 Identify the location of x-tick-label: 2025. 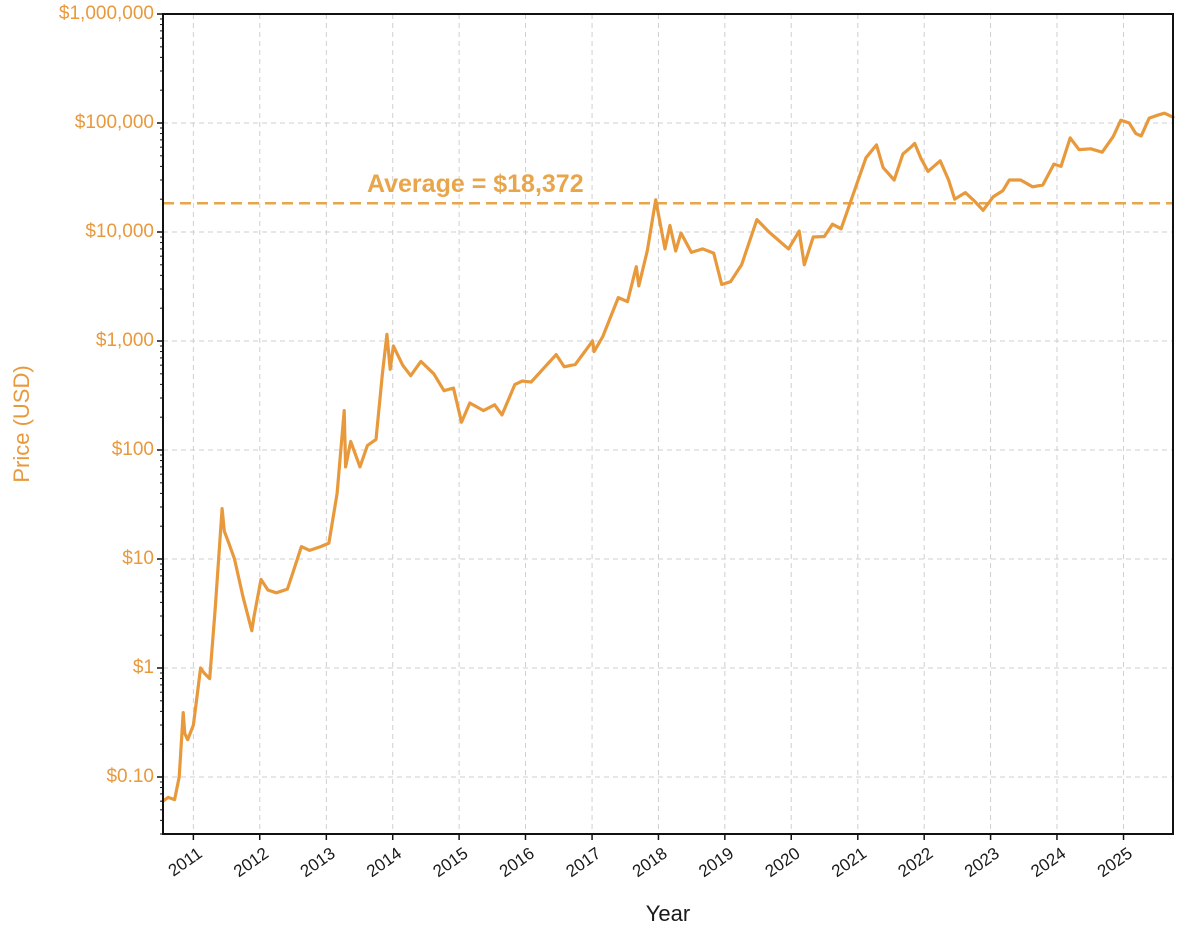
(1115, 862).